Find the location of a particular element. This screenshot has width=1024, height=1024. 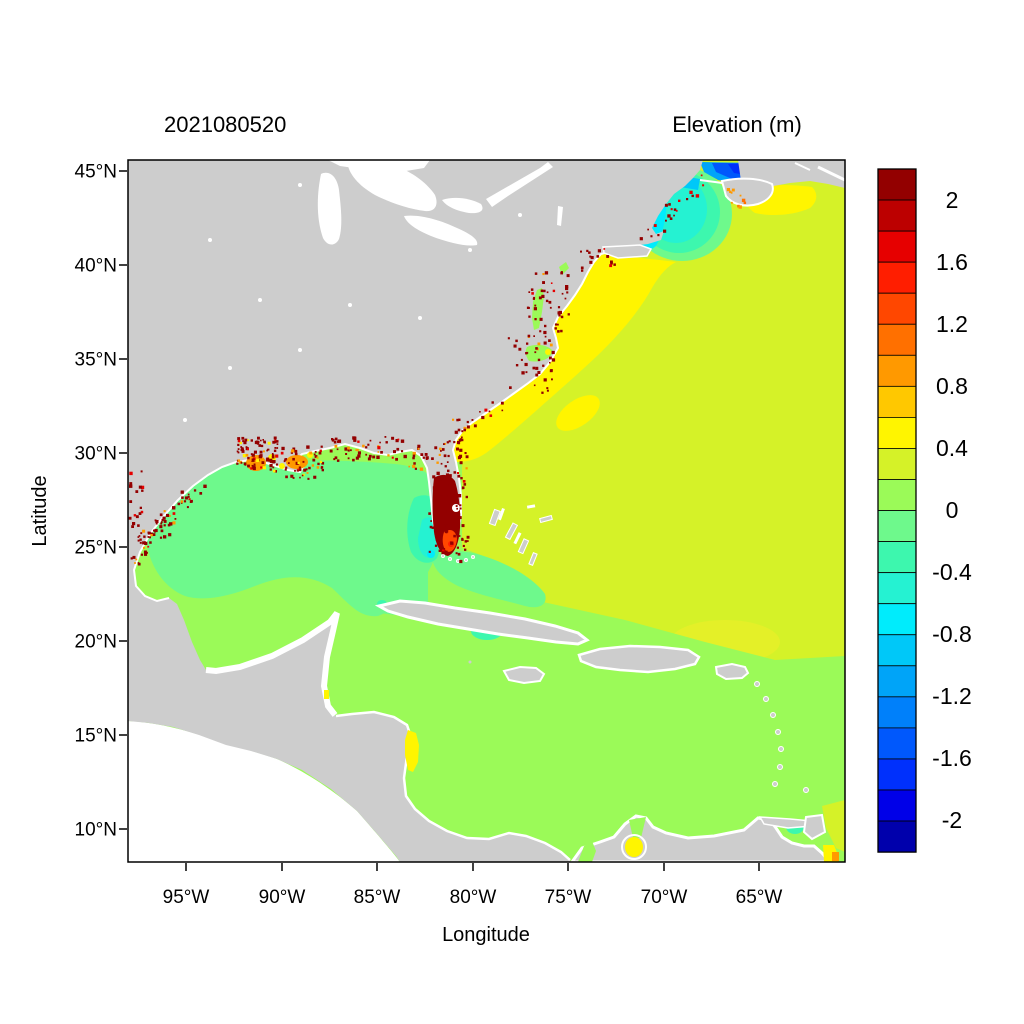

nicaragua-yellow-strip is located at coordinates (412, 751).